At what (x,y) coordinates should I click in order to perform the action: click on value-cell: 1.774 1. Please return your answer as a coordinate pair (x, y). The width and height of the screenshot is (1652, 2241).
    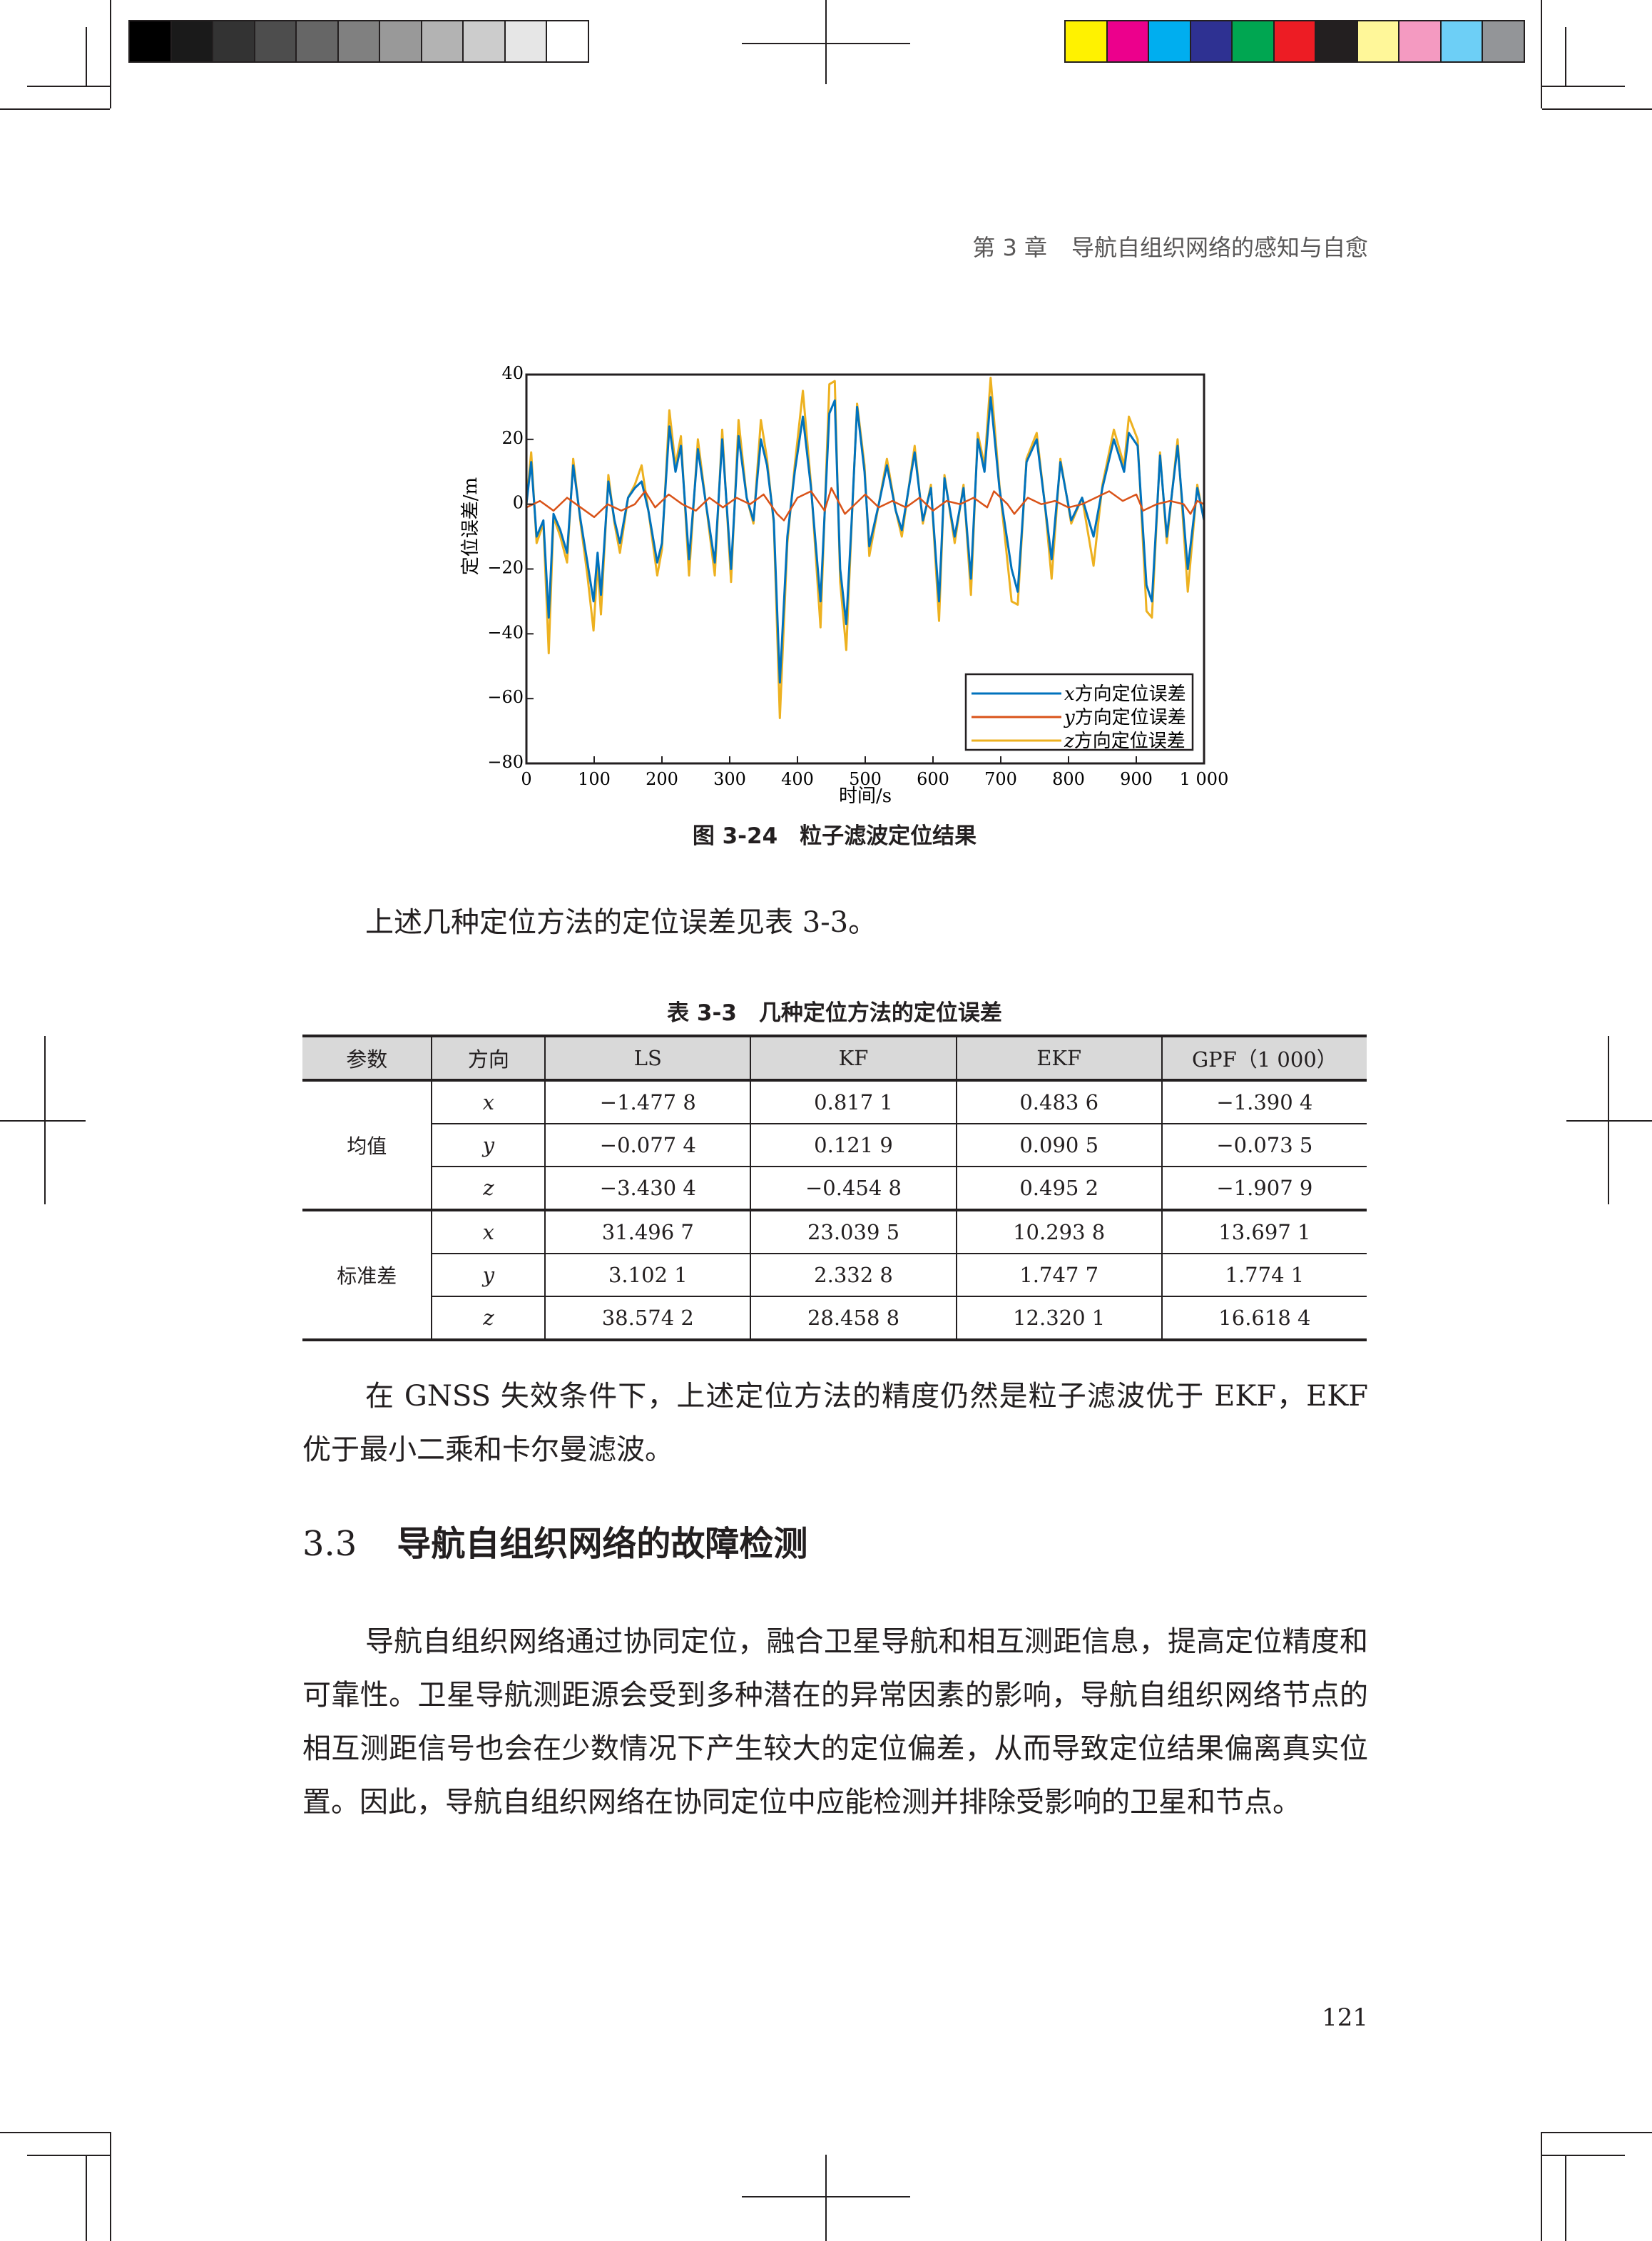
    Looking at the image, I should click on (1264, 1275).